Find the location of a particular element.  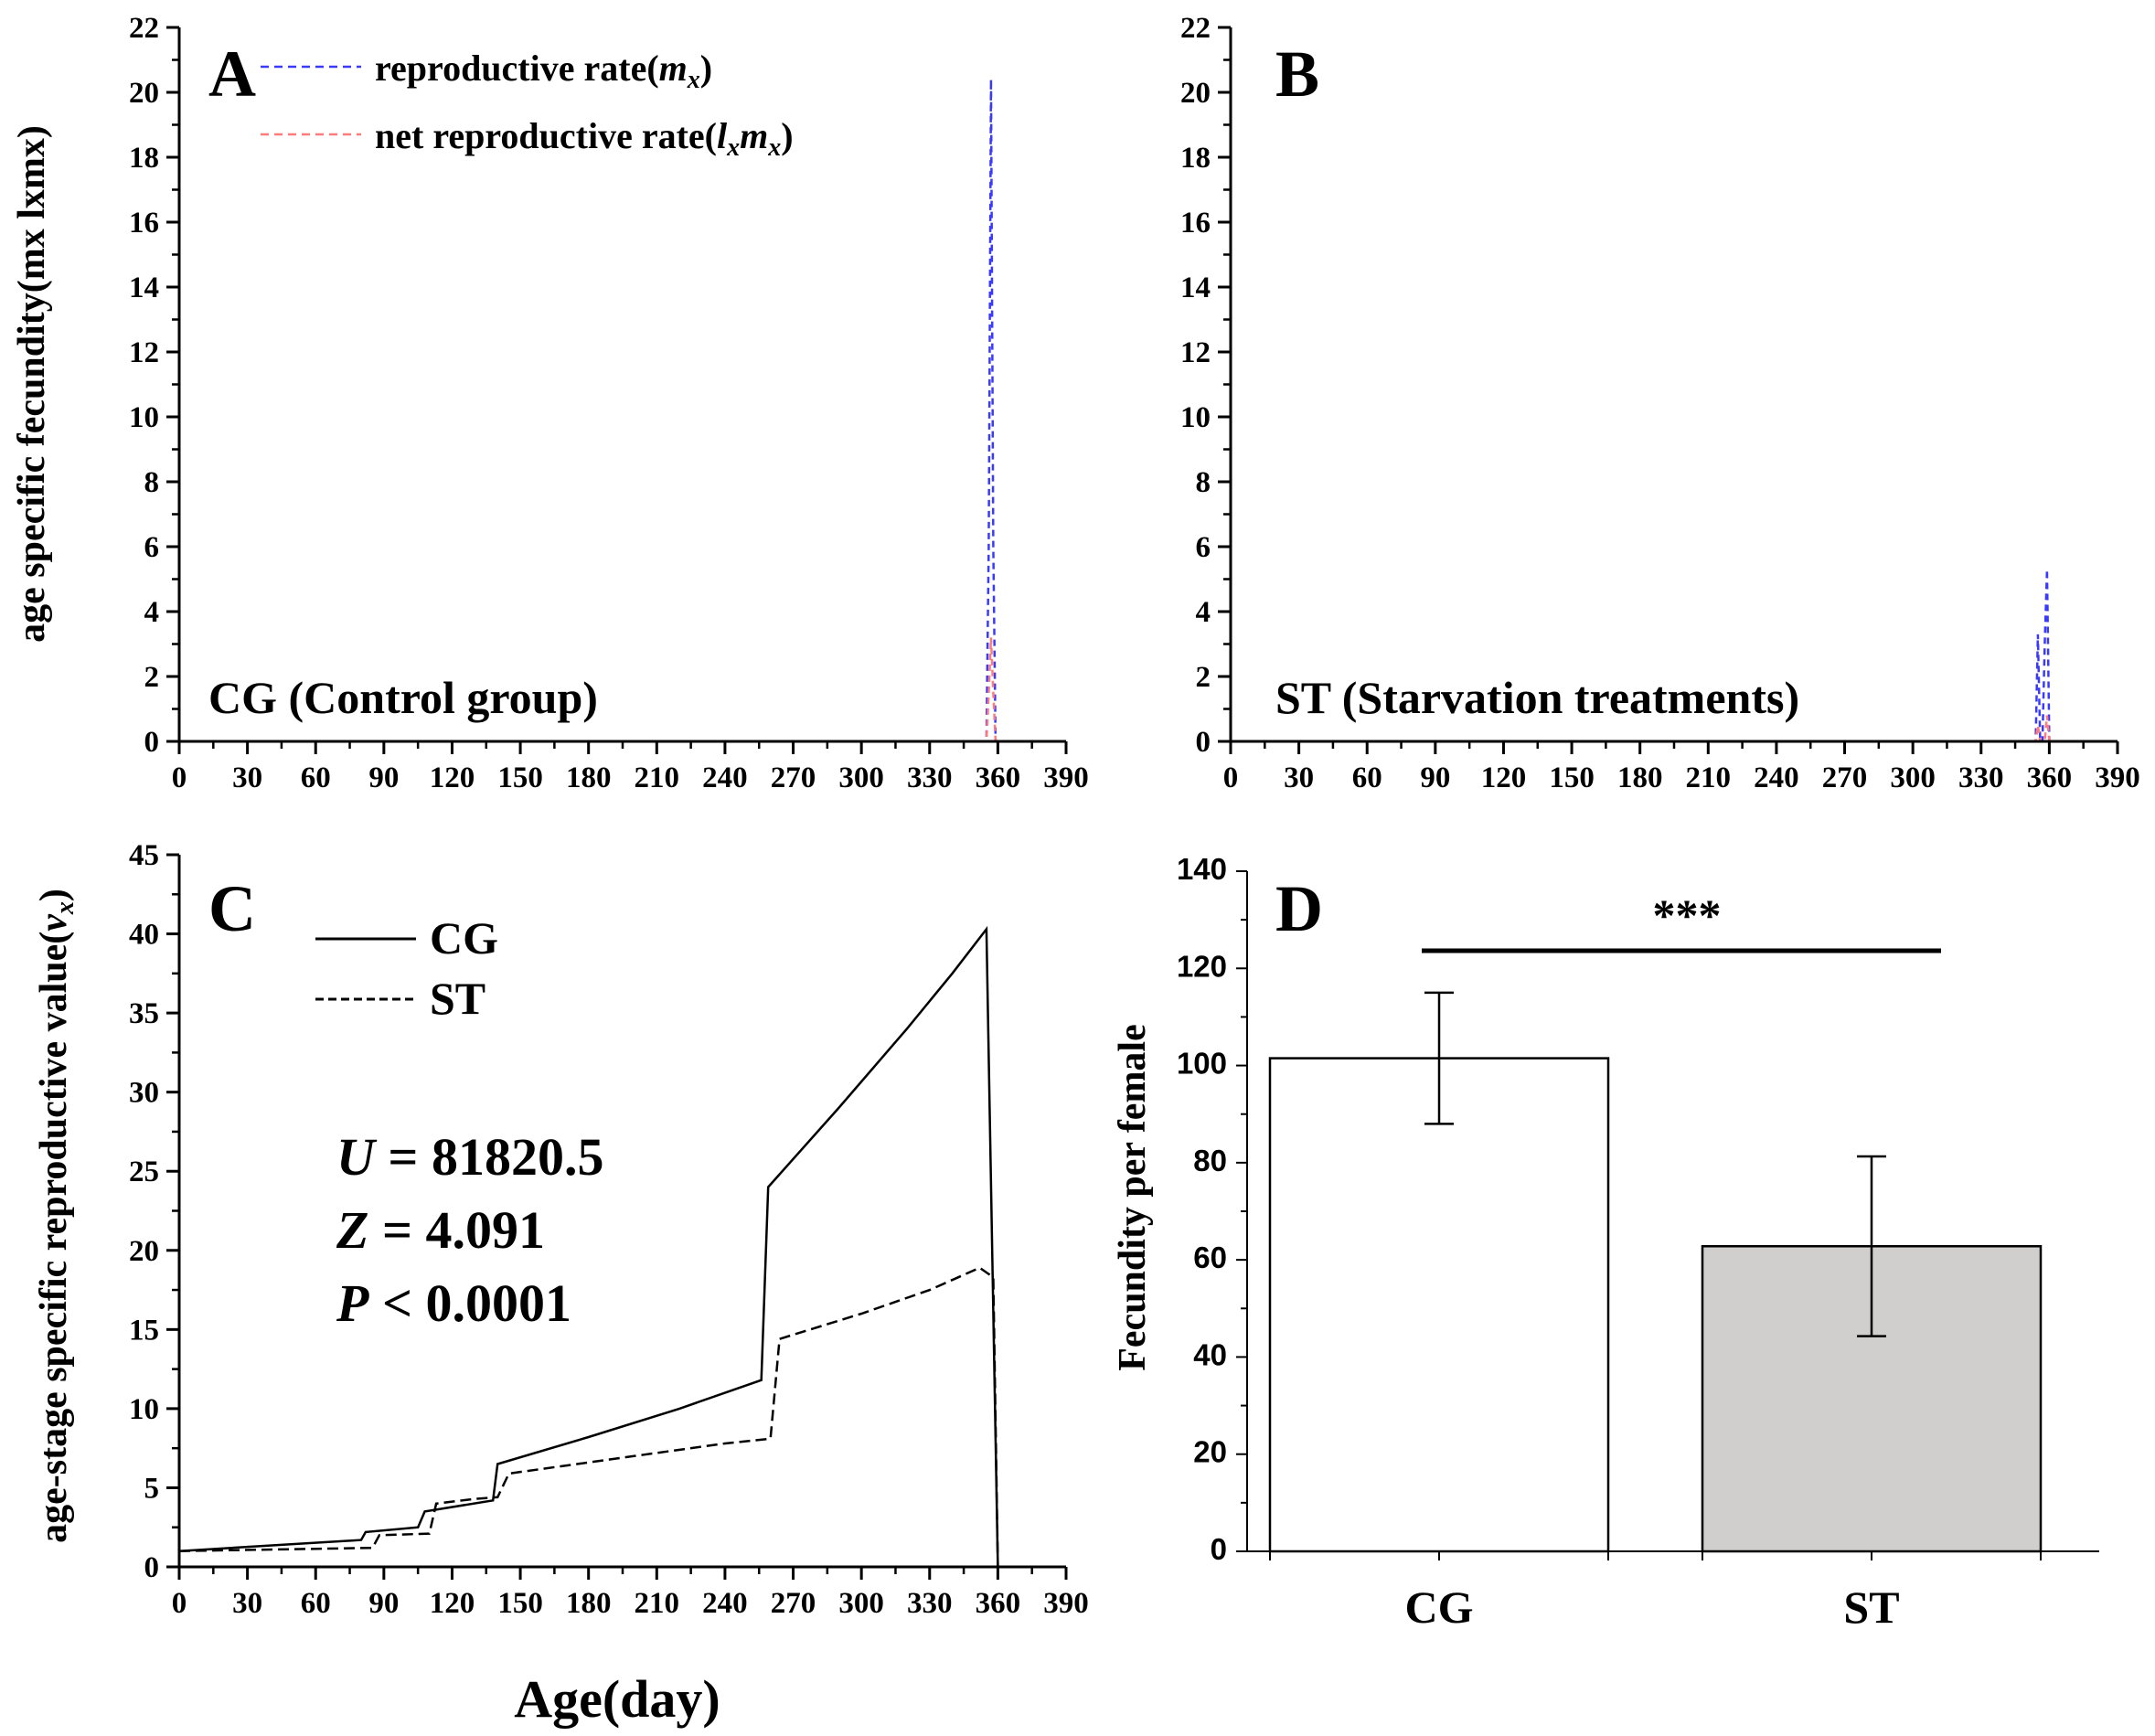

panel-d-ytick-label: 0 is located at coordinates (1219, 1549).